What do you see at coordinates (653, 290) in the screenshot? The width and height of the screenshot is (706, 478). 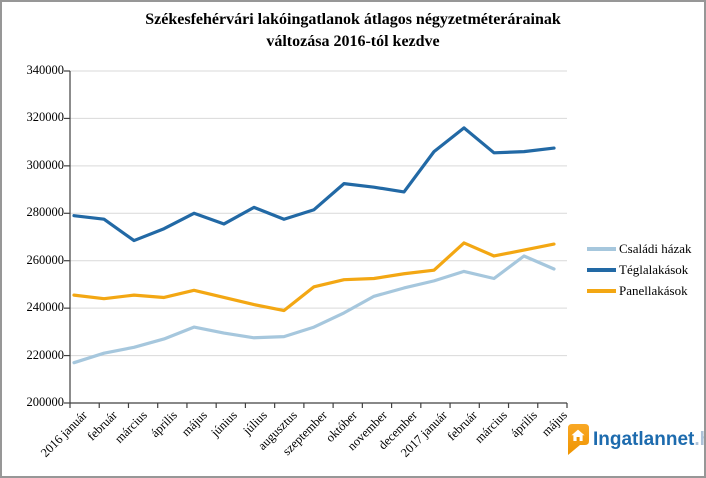 I see `legend-label: Panellakások` at bounding box center [653, 290].